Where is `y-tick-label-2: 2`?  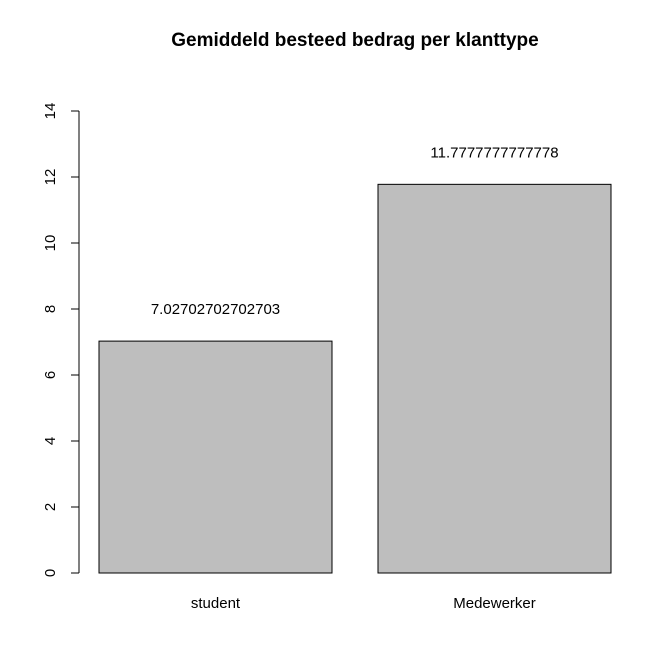
y-tick-label-2: 2 is located at coordinates (50, 507).